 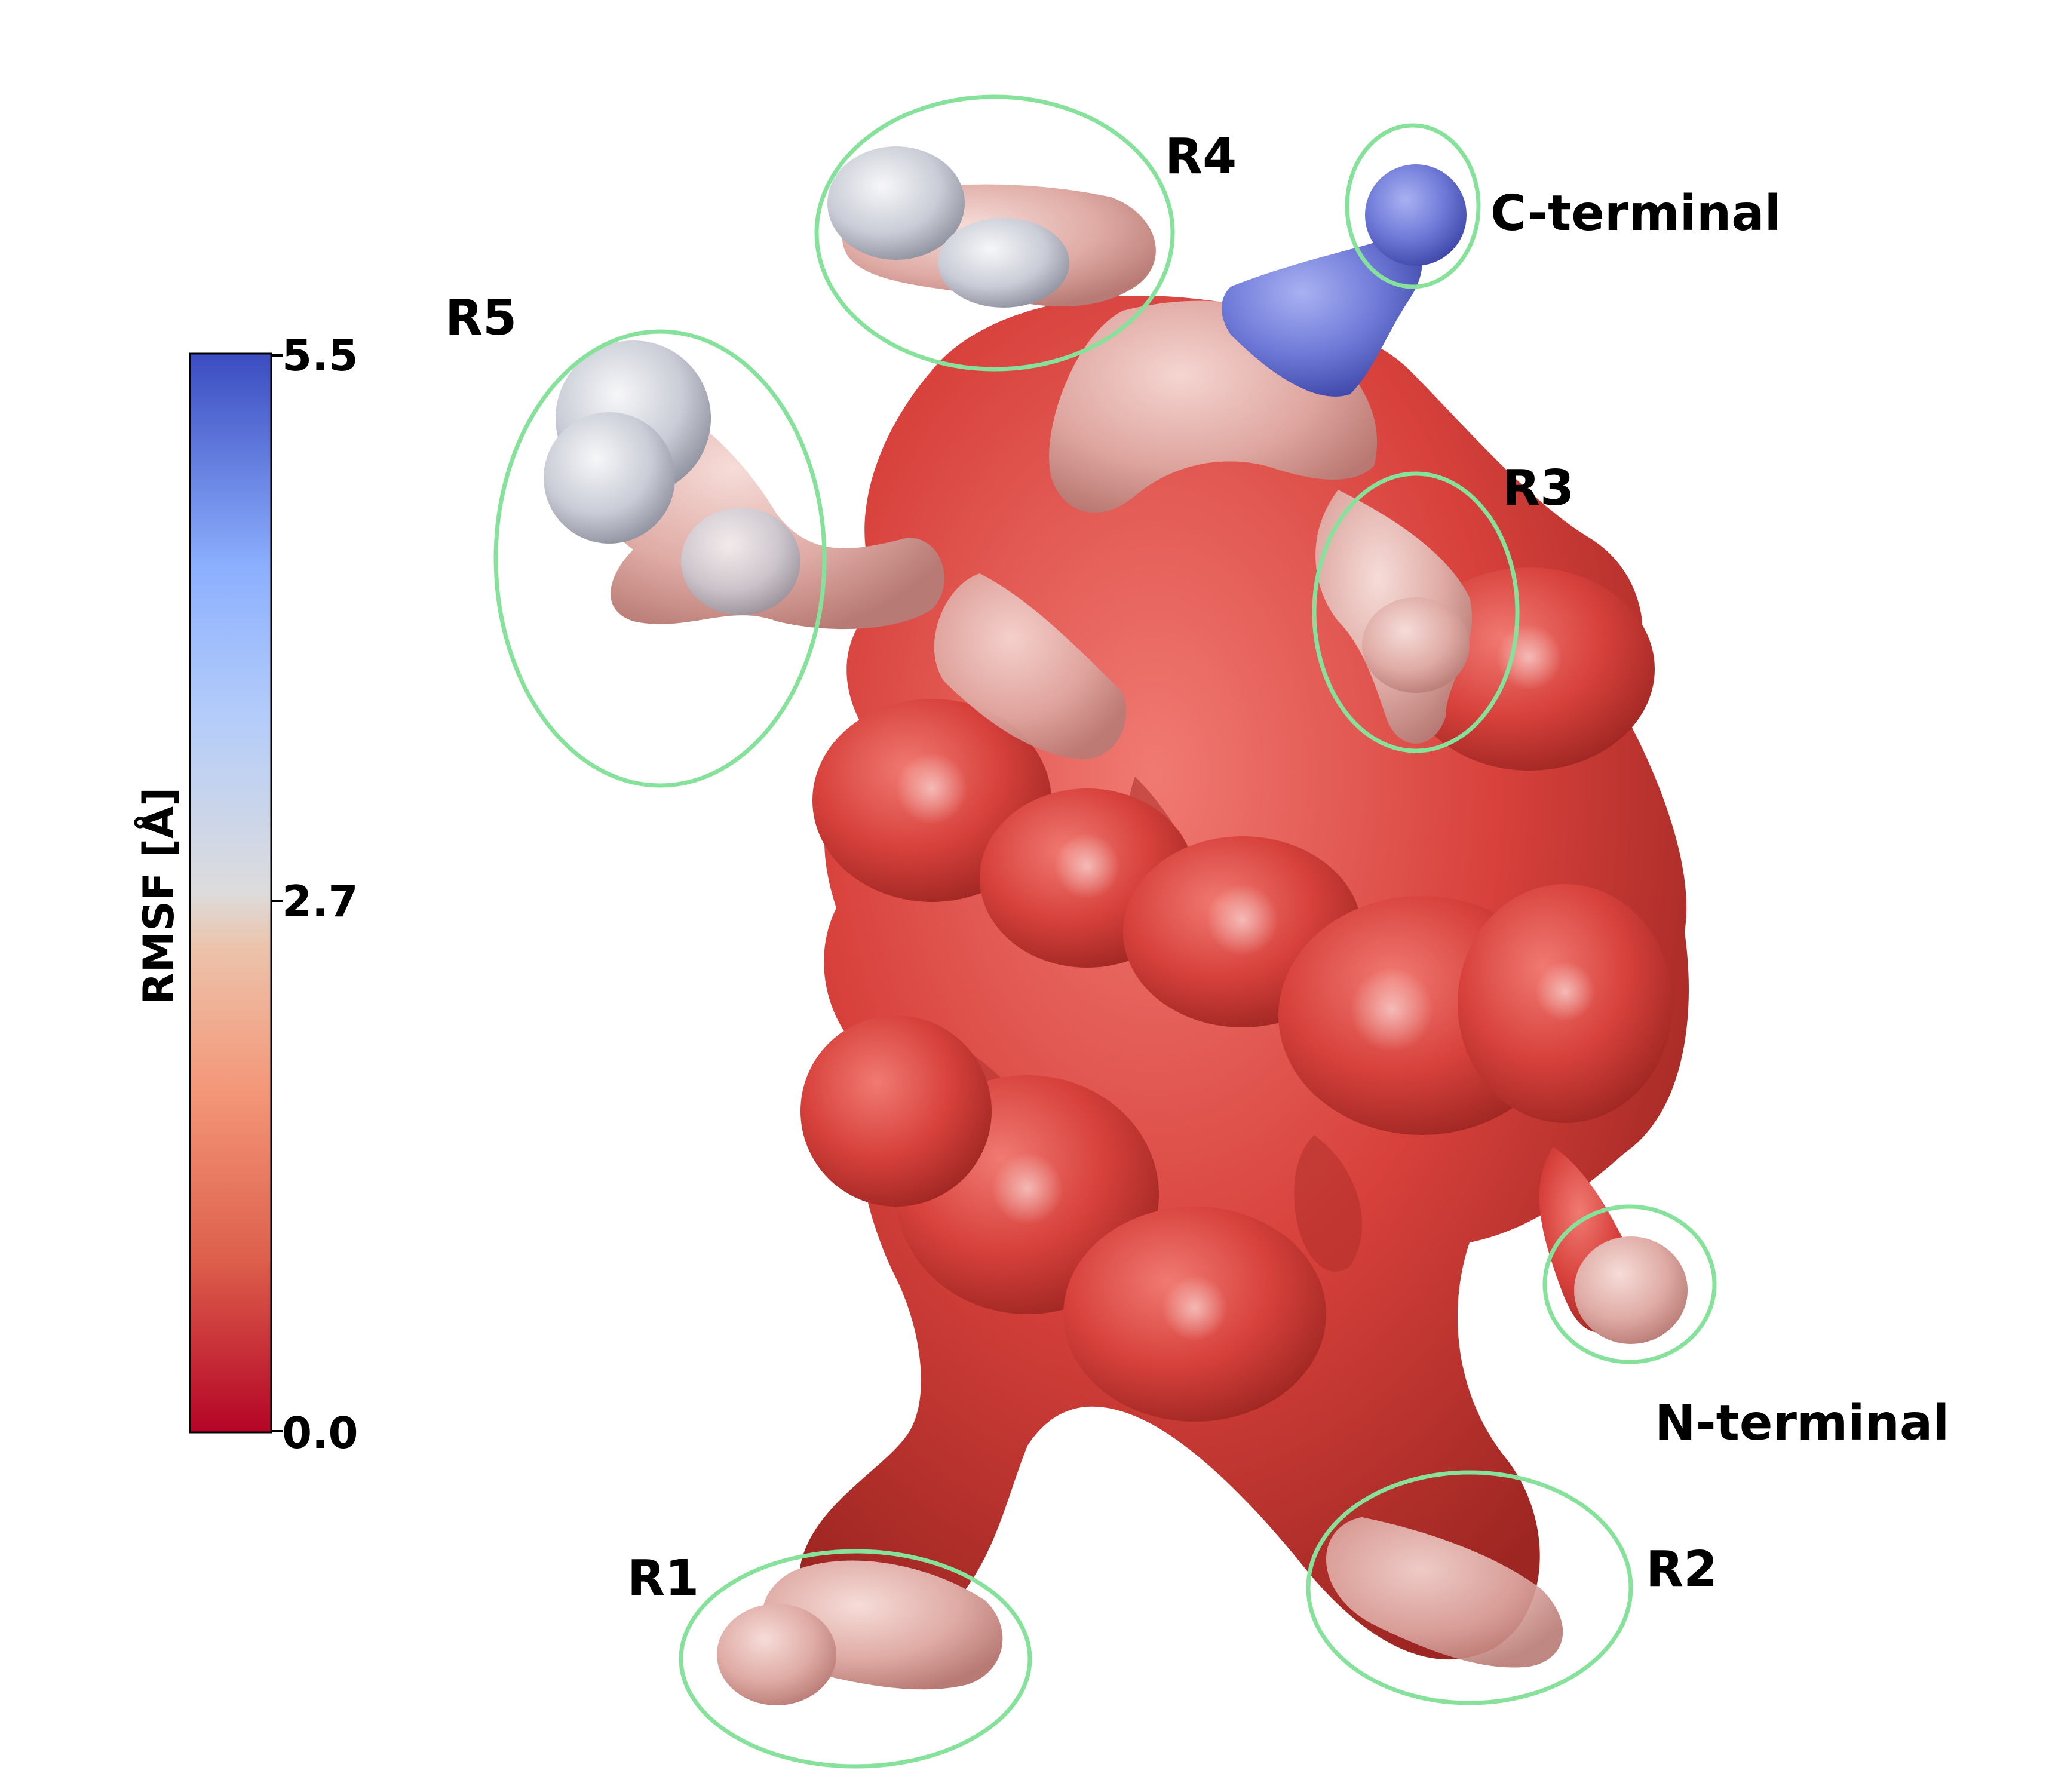 What do you see at coordinates (1681, 1570) in the screenshot?
I see `label-r2: R2` at bounding box center [1681, 1570].